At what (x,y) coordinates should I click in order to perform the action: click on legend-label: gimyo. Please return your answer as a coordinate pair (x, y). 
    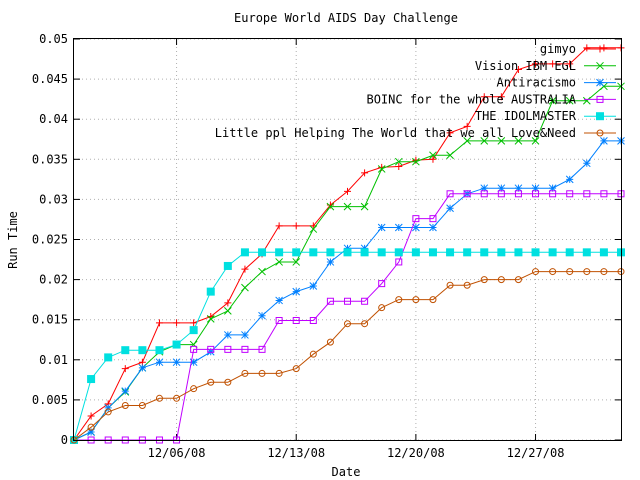
    Looking at the image, I should click on (558, 49).